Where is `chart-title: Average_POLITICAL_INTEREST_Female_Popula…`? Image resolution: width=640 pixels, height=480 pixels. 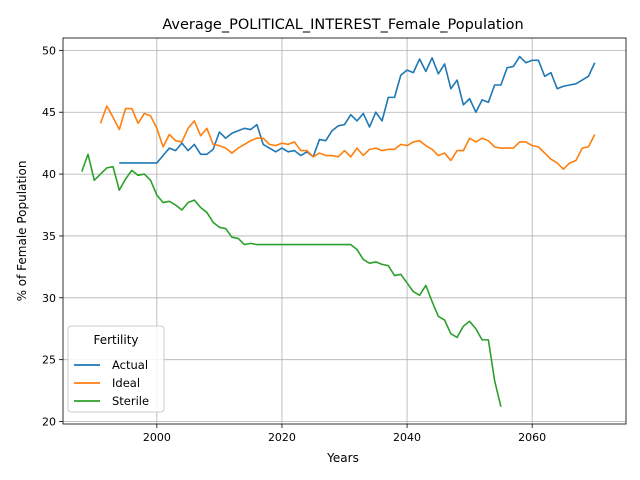
chart-title: Average_POLITICAL_INTEREST_Female_Popula… is located at coordinates (342, 25).